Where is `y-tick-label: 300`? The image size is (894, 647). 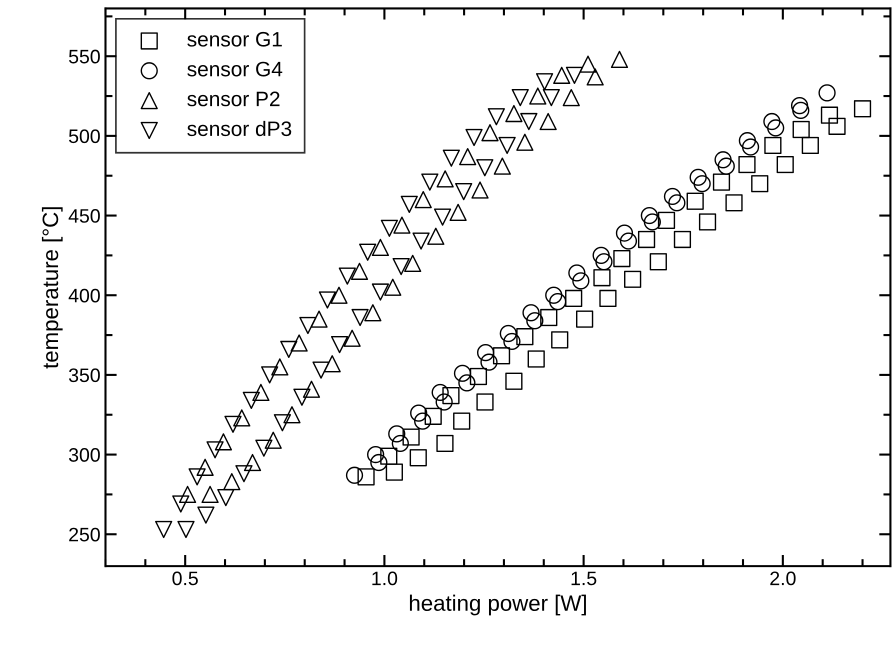
y-tick-label: 300 is located at coordinates (84, 455).